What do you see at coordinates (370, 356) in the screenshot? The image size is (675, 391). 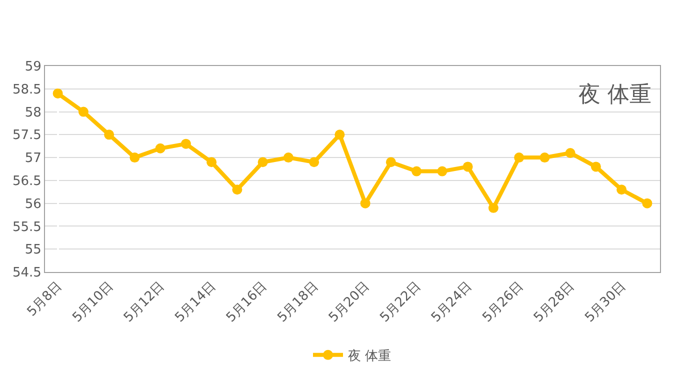 I see `legend-label: 夜 体重` at bounding box center [370, 356].